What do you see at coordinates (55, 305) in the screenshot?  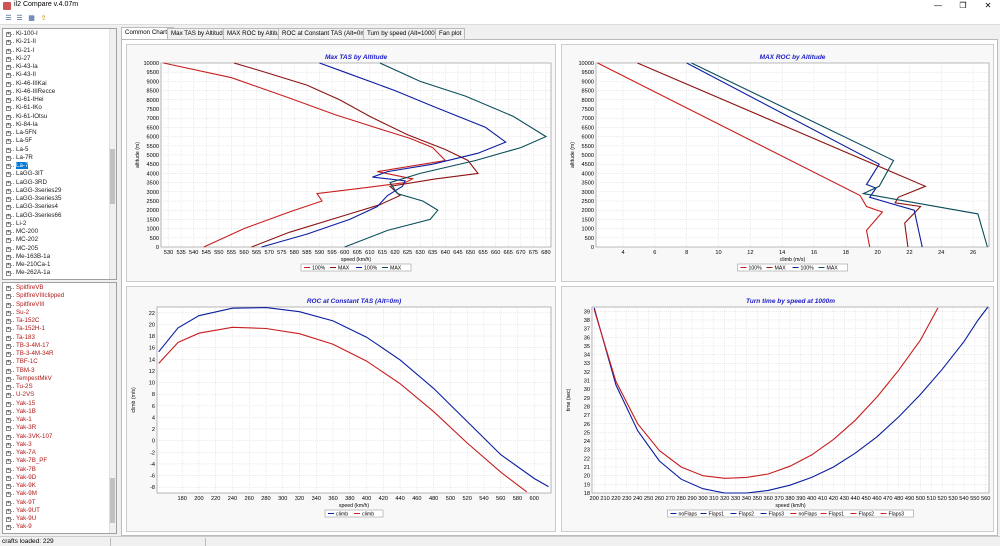 I see `aircraft-list-item: + SpitfireVIII` at bounding box center [55, 305].